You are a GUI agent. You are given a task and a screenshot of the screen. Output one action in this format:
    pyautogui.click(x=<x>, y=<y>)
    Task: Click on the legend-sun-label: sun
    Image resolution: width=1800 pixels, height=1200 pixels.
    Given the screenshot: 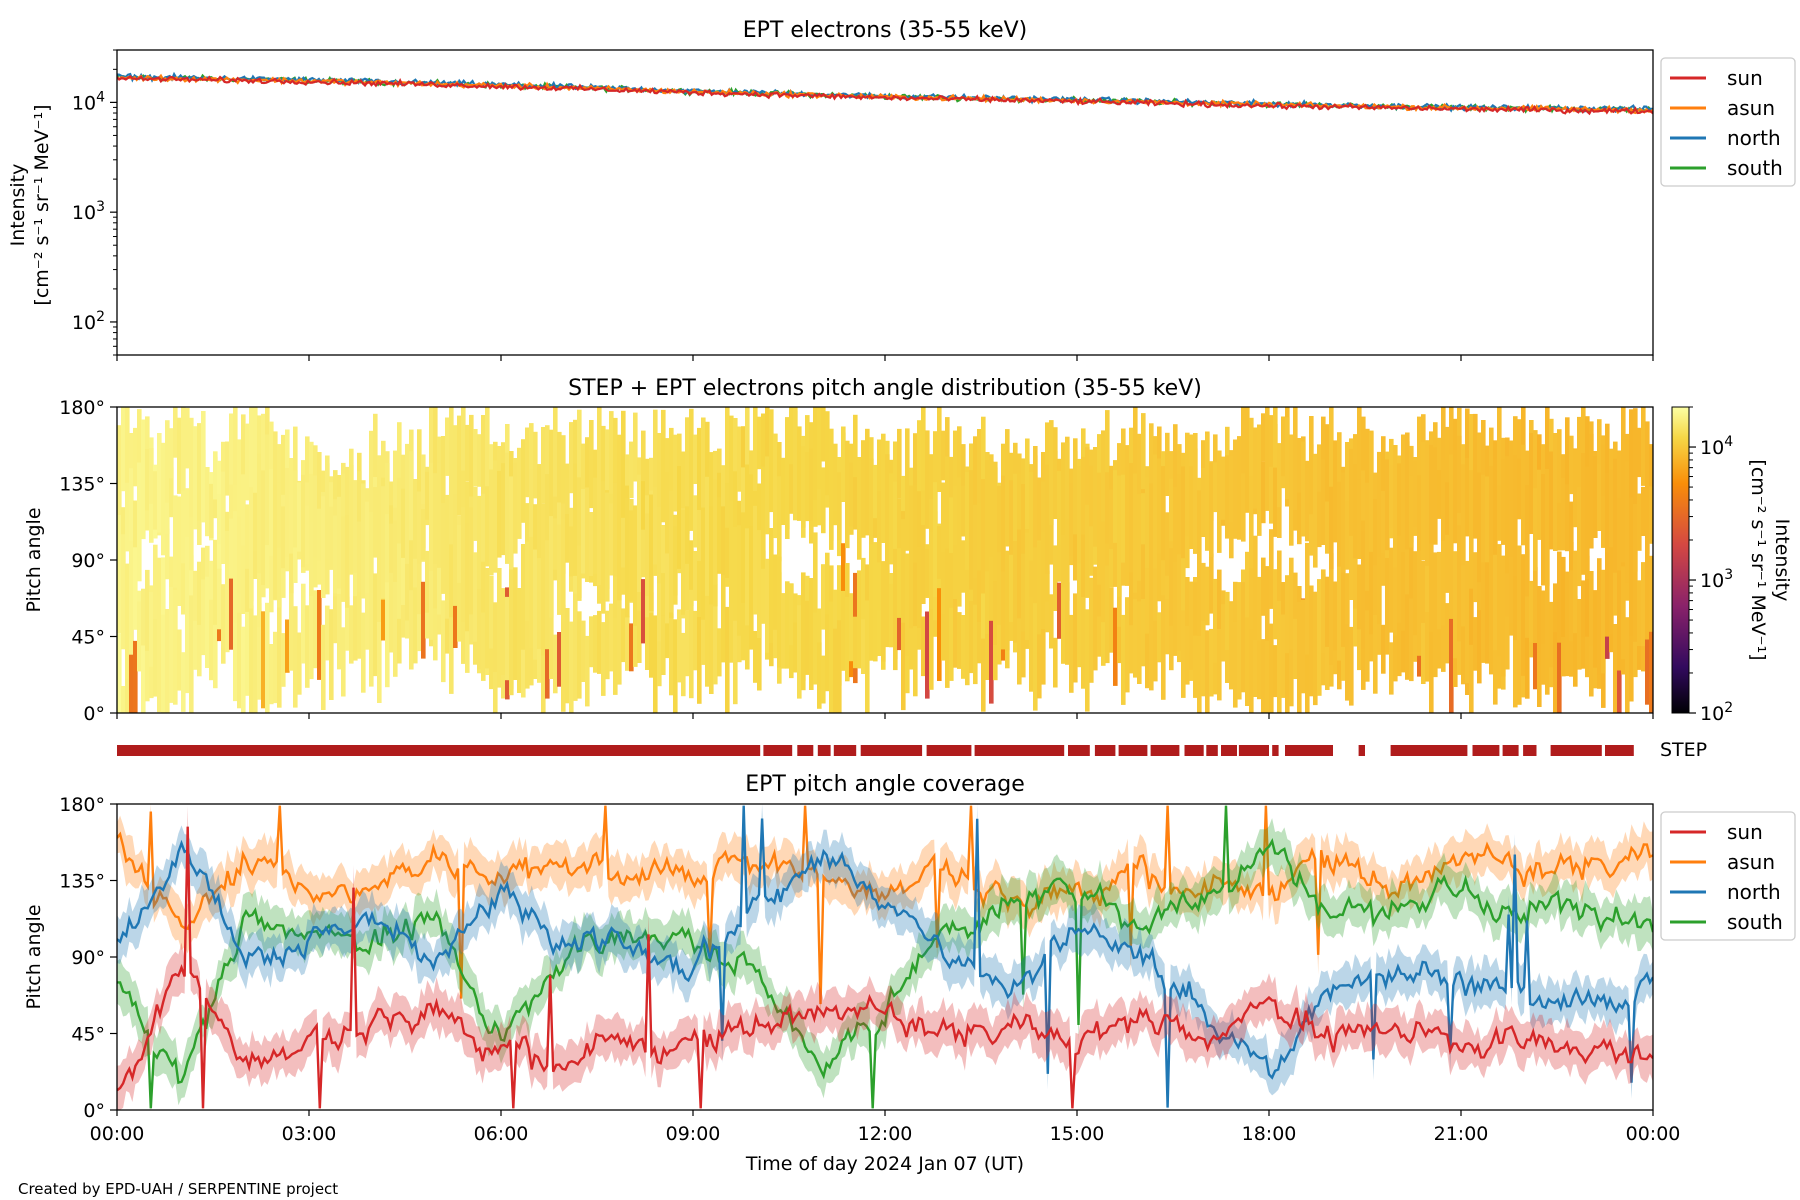 What is the action you would take?
    pyautogui.click(x=1745, y=832)
    